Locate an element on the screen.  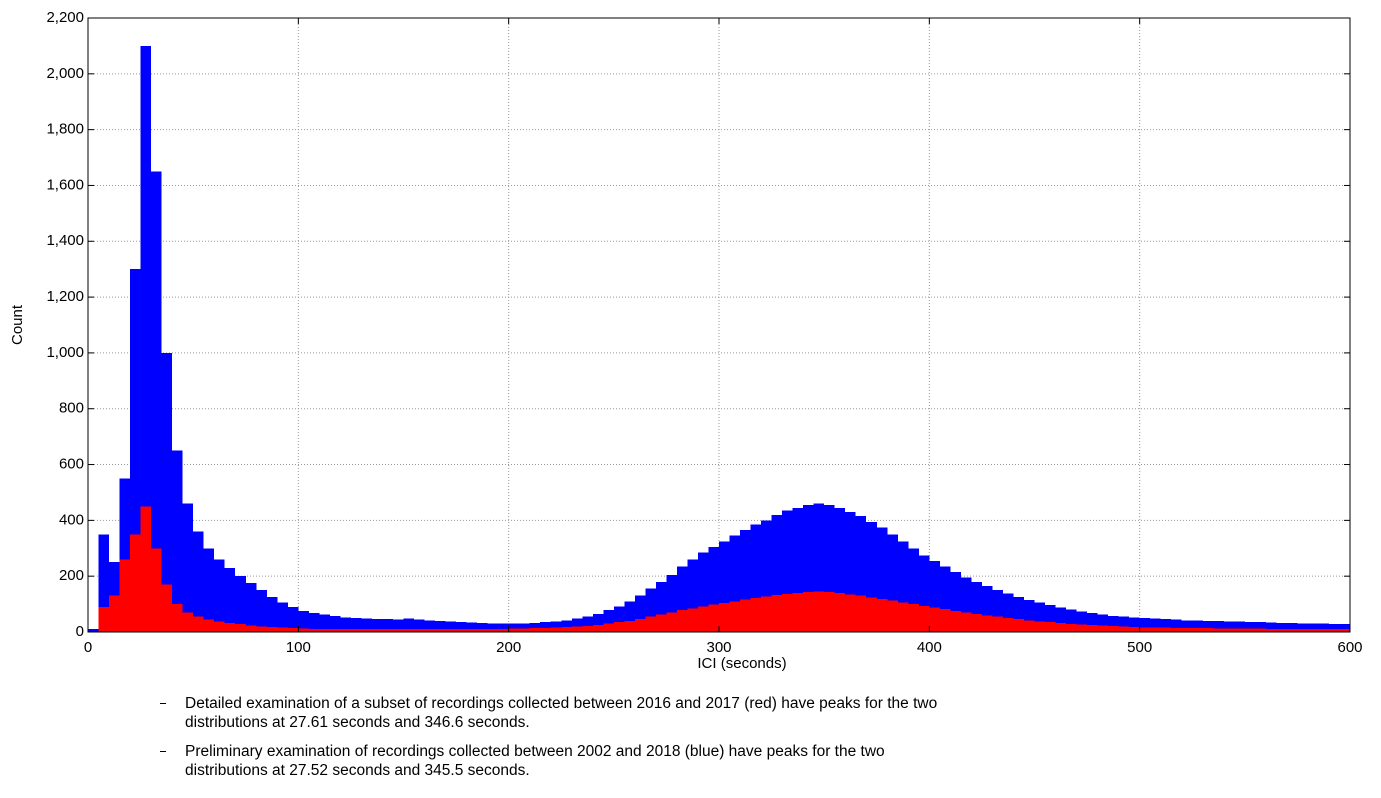
x-tick-label: 600 is located at coordinates (1349, 647).